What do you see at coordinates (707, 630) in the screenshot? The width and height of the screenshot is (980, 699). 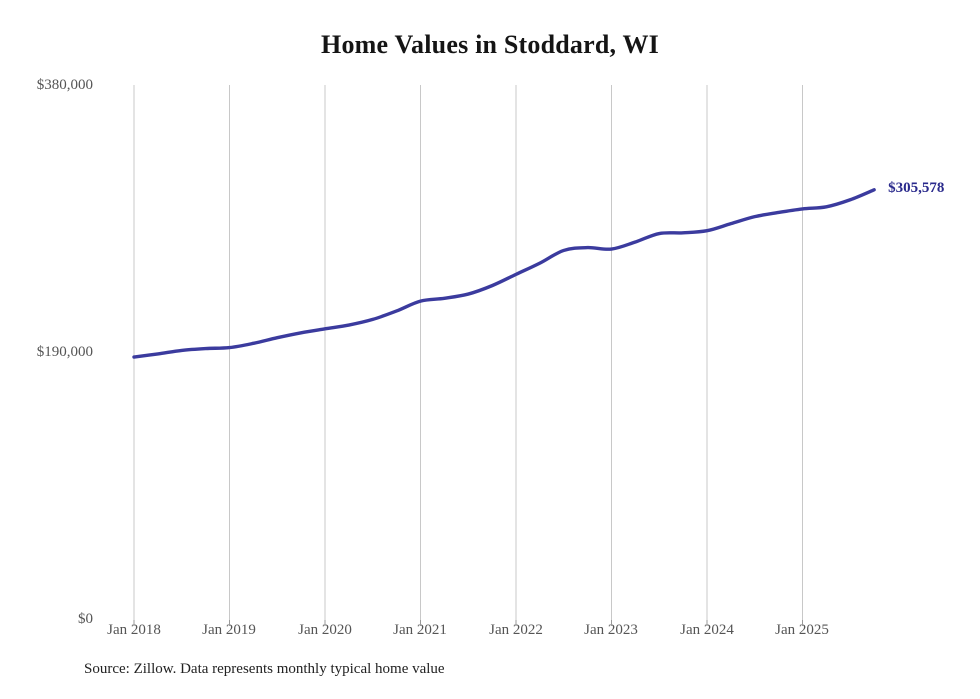 I see `x-axis-tick-label-jan-2024: Jan 2024` at bounding box center [707, 630].